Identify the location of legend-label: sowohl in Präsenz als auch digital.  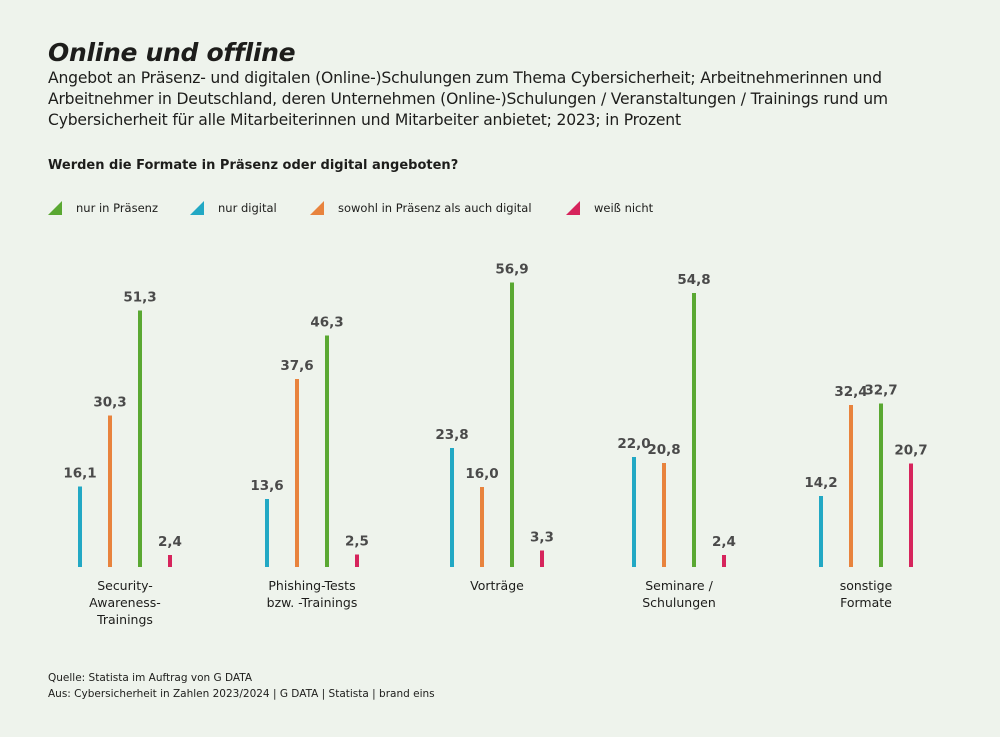
(435, 208).